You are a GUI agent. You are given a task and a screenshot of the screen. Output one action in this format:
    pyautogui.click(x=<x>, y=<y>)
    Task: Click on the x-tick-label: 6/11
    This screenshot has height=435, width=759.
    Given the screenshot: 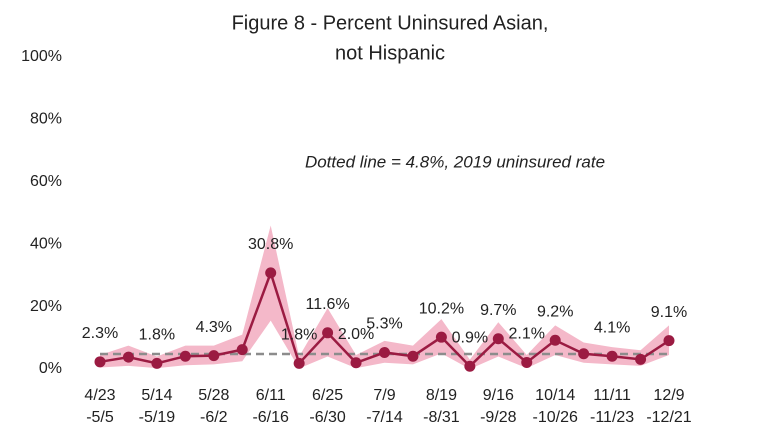 What is the action you would take?
    pyautogui.click(x=271, y=395)
    